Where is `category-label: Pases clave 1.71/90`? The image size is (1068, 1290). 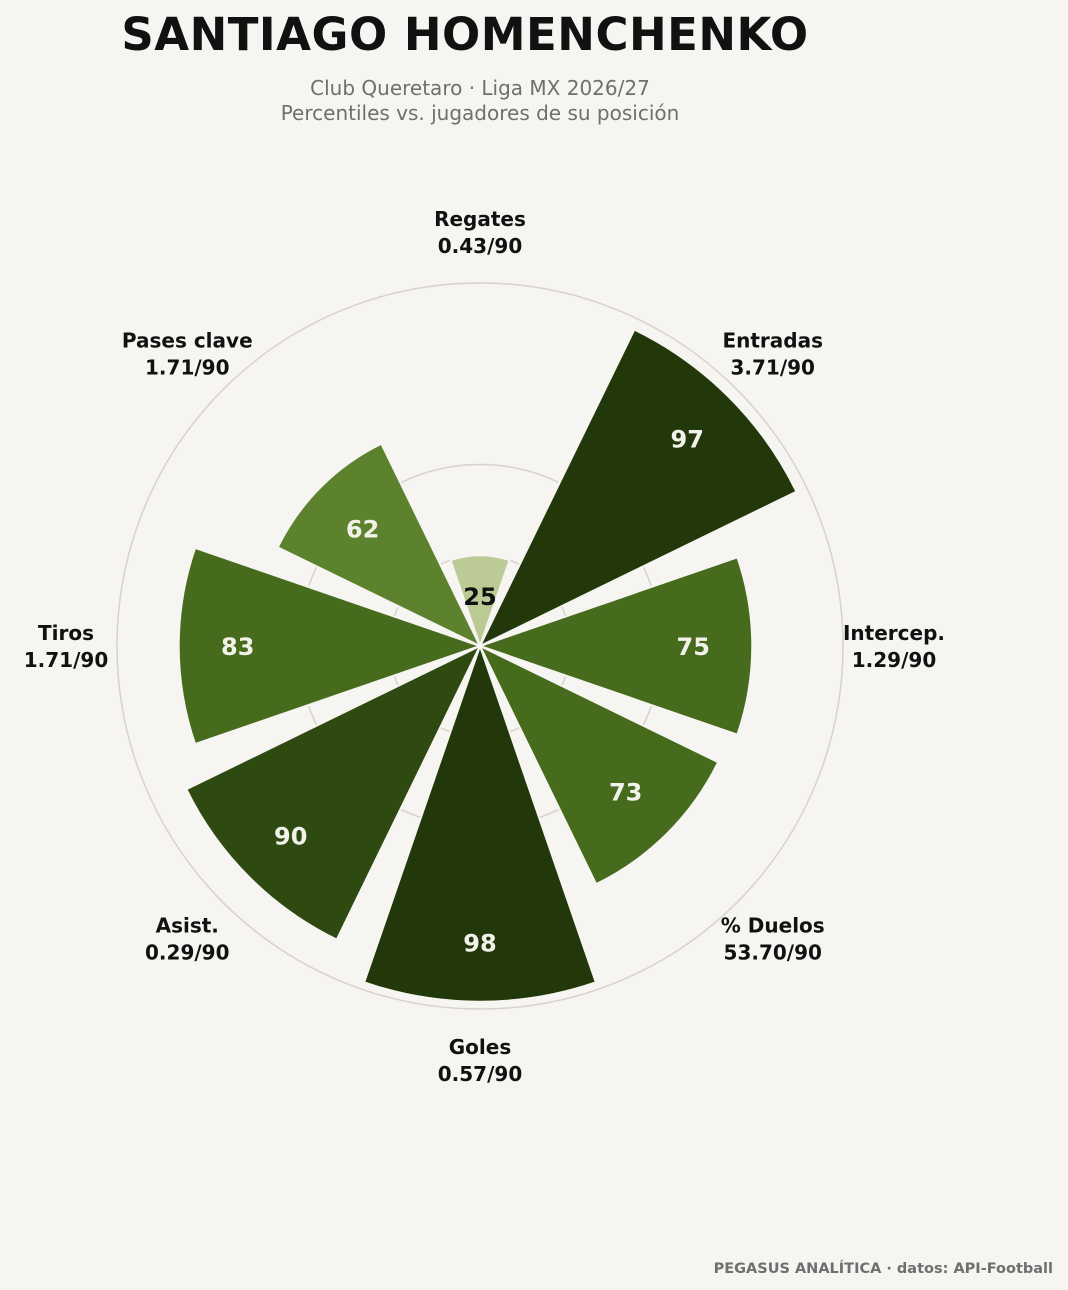 category-label: Pases clave 1.71/90 is located at coordinates (187, 353).